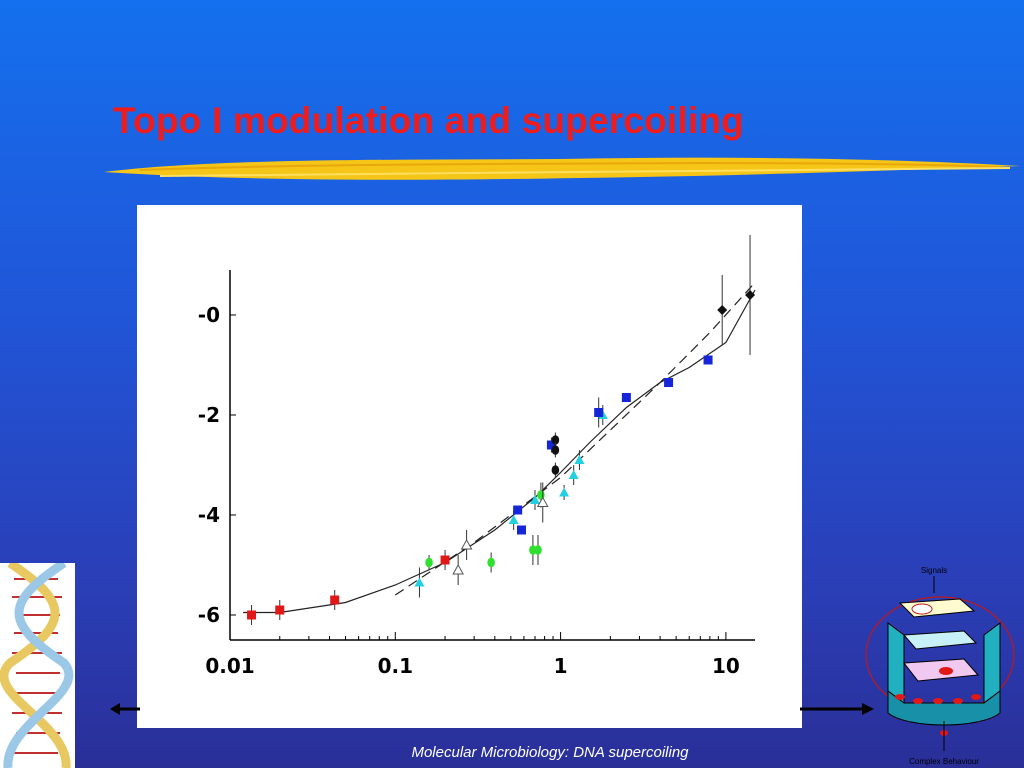  I want to click on y-tick-label: -6, so click(209, 615).